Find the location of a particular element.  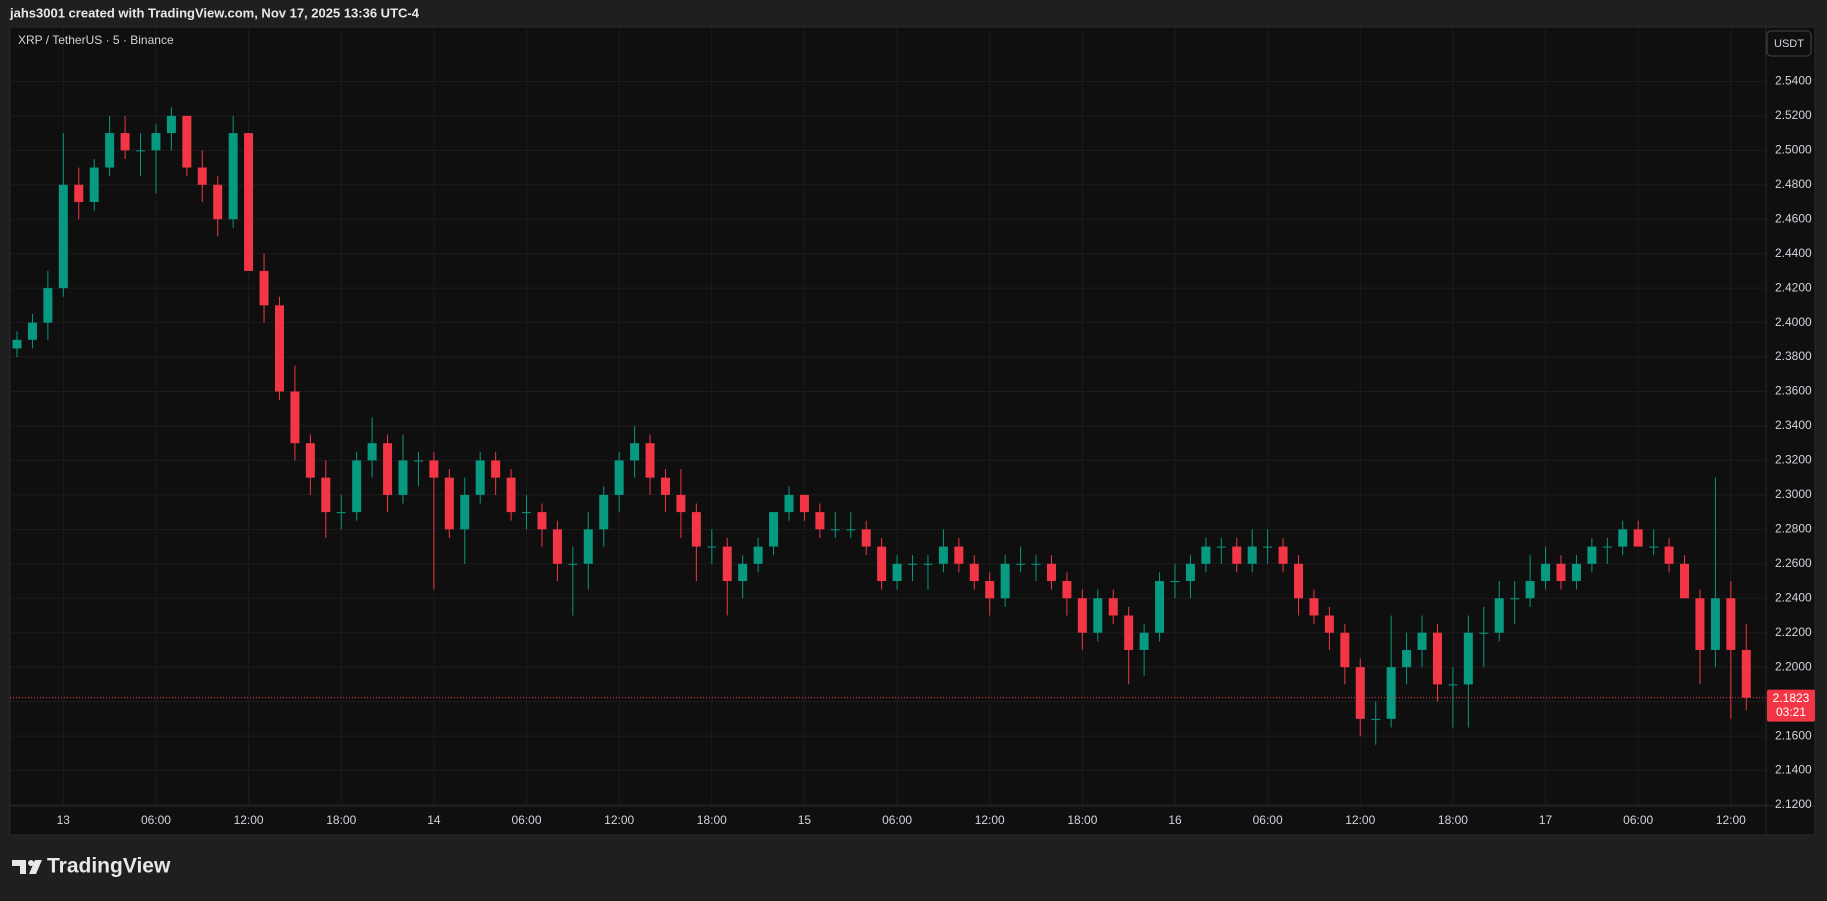

x-tick-label: 17 is located at coordinates (1546, 820).